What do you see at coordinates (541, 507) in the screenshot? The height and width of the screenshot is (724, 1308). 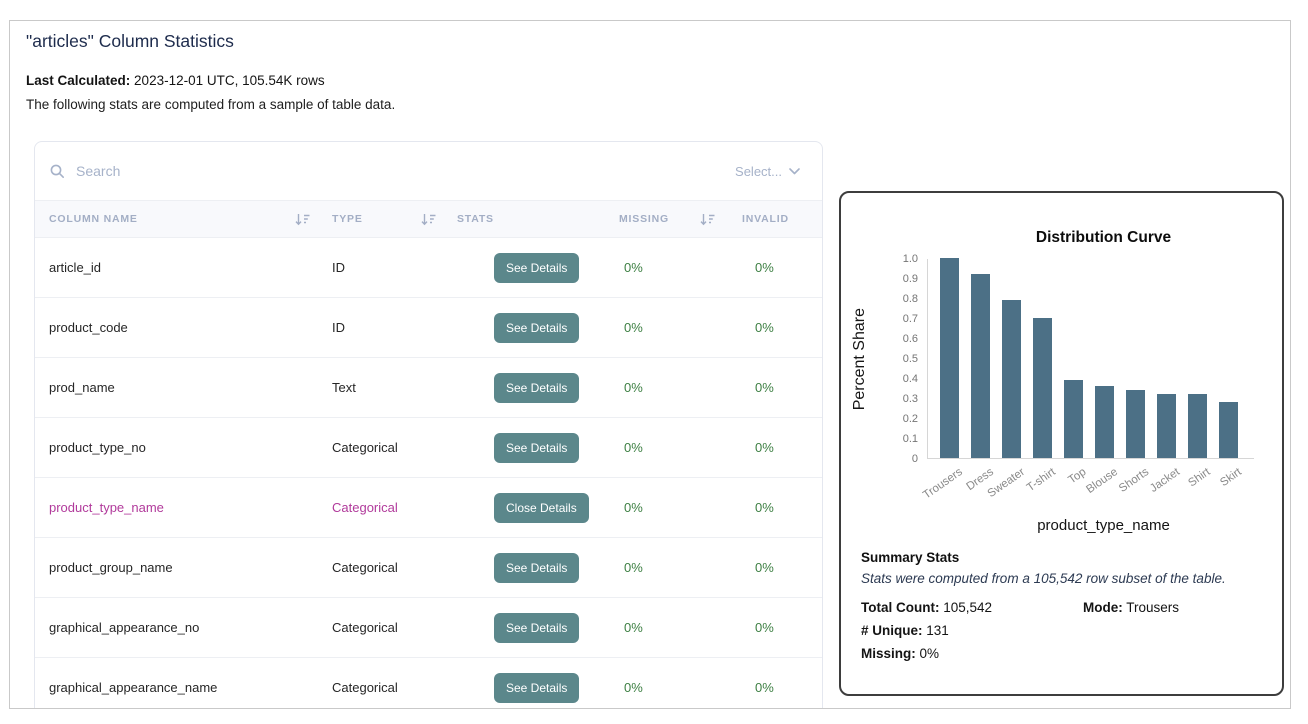 I see `close-details-button: Close Details` at bounding box center [541, 507].